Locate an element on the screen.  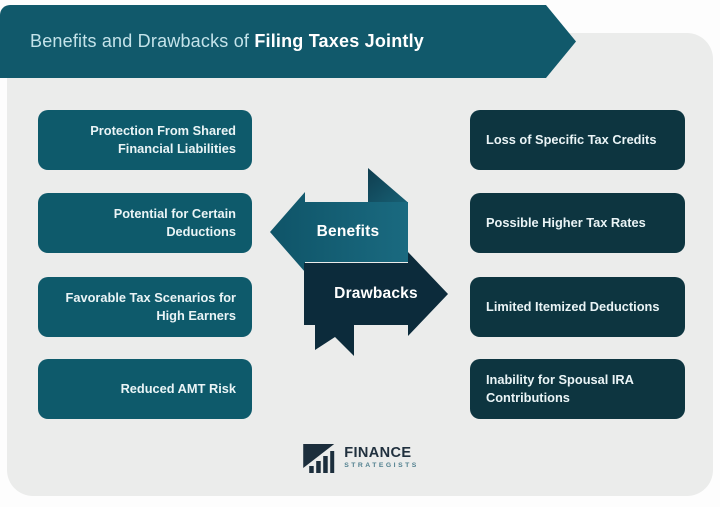
benefit-item-label: Potential for Certain Deductions is located at coordinates (174, 222).